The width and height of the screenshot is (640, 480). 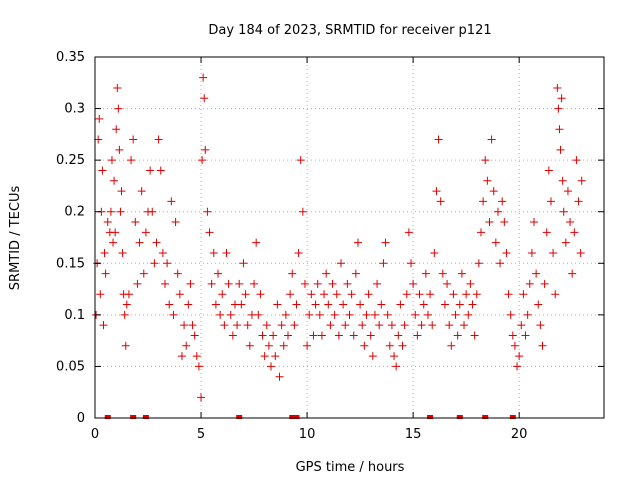 I want to click on zero-value-markers, so click(x=310, y=417).